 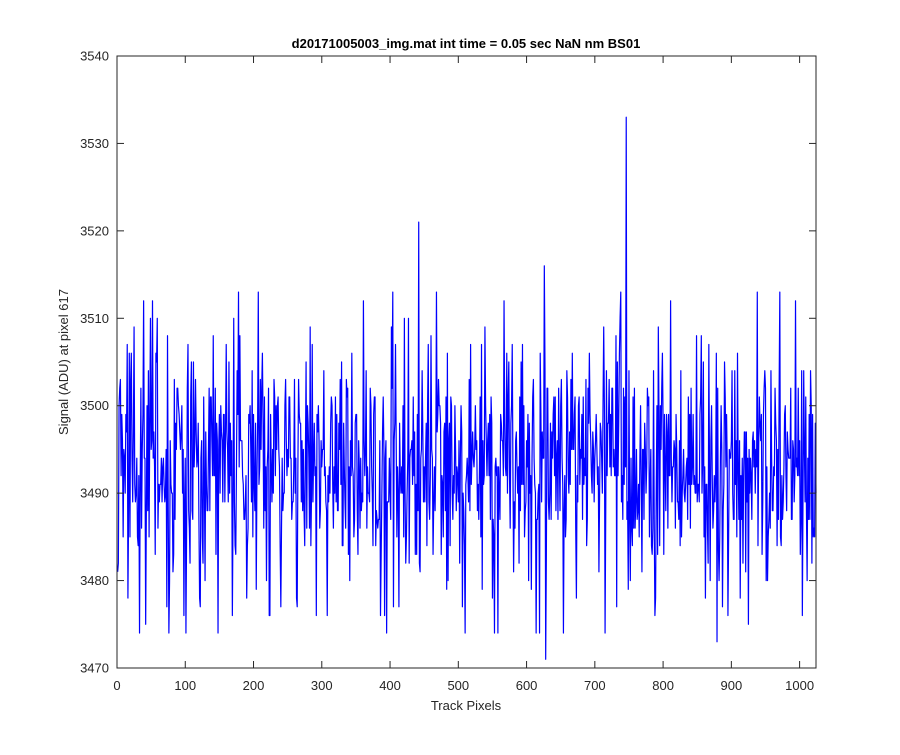 What do you see at coordinates (390, 685) in the screenshot?
I see `x-tick-label: 400` at bounding box center [390, 685].